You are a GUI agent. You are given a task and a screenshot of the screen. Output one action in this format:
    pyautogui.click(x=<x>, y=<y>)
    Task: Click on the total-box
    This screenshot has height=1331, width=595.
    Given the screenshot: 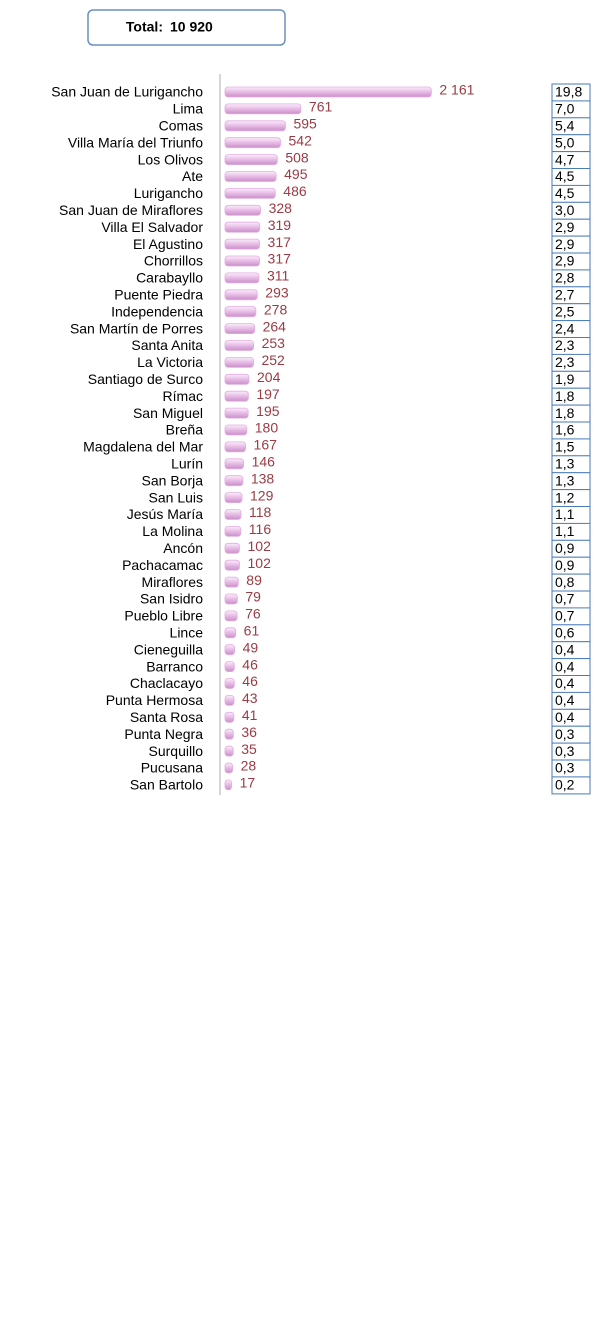 What is the action you would take?
    pyautogui.click(x=186, y=27)
    